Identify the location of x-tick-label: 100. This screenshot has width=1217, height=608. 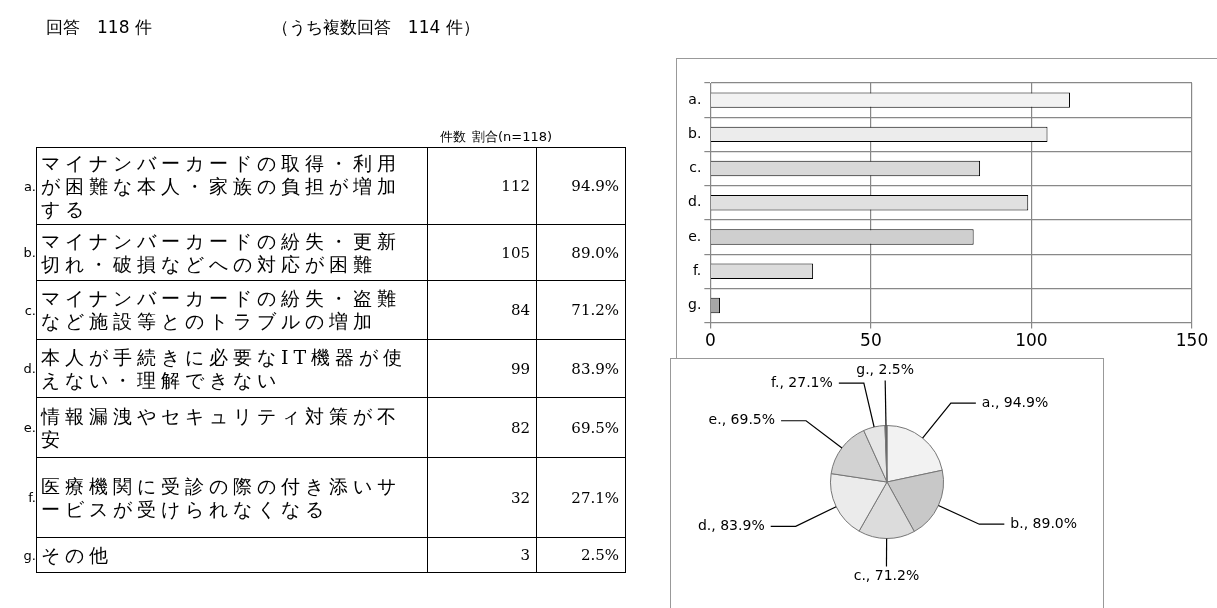
(1031, 340).